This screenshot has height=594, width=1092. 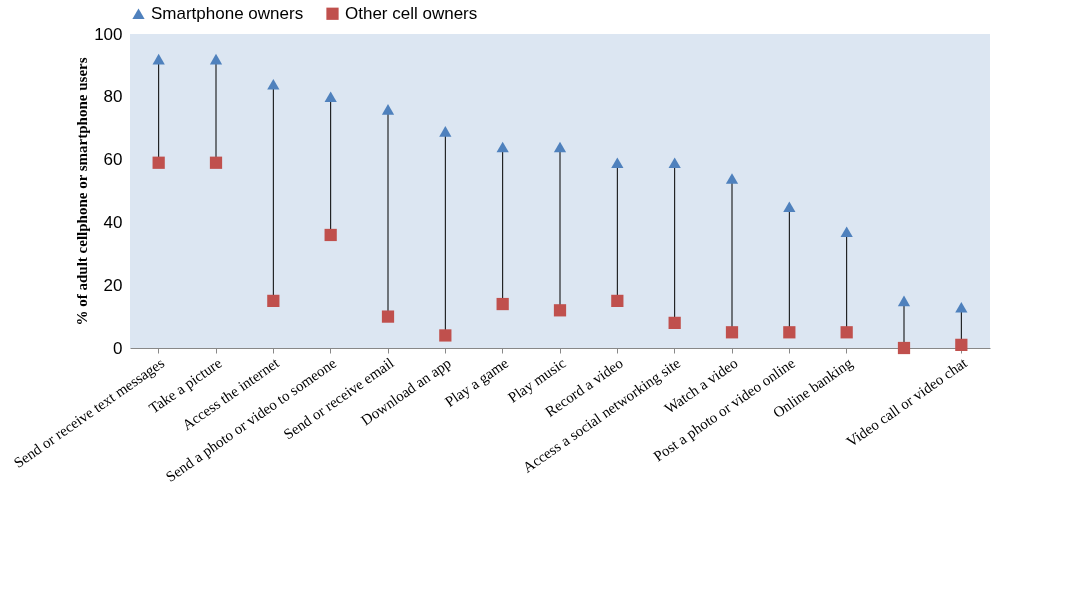 I want to click on y-tick-label: 20, so click(x=113, y=285).